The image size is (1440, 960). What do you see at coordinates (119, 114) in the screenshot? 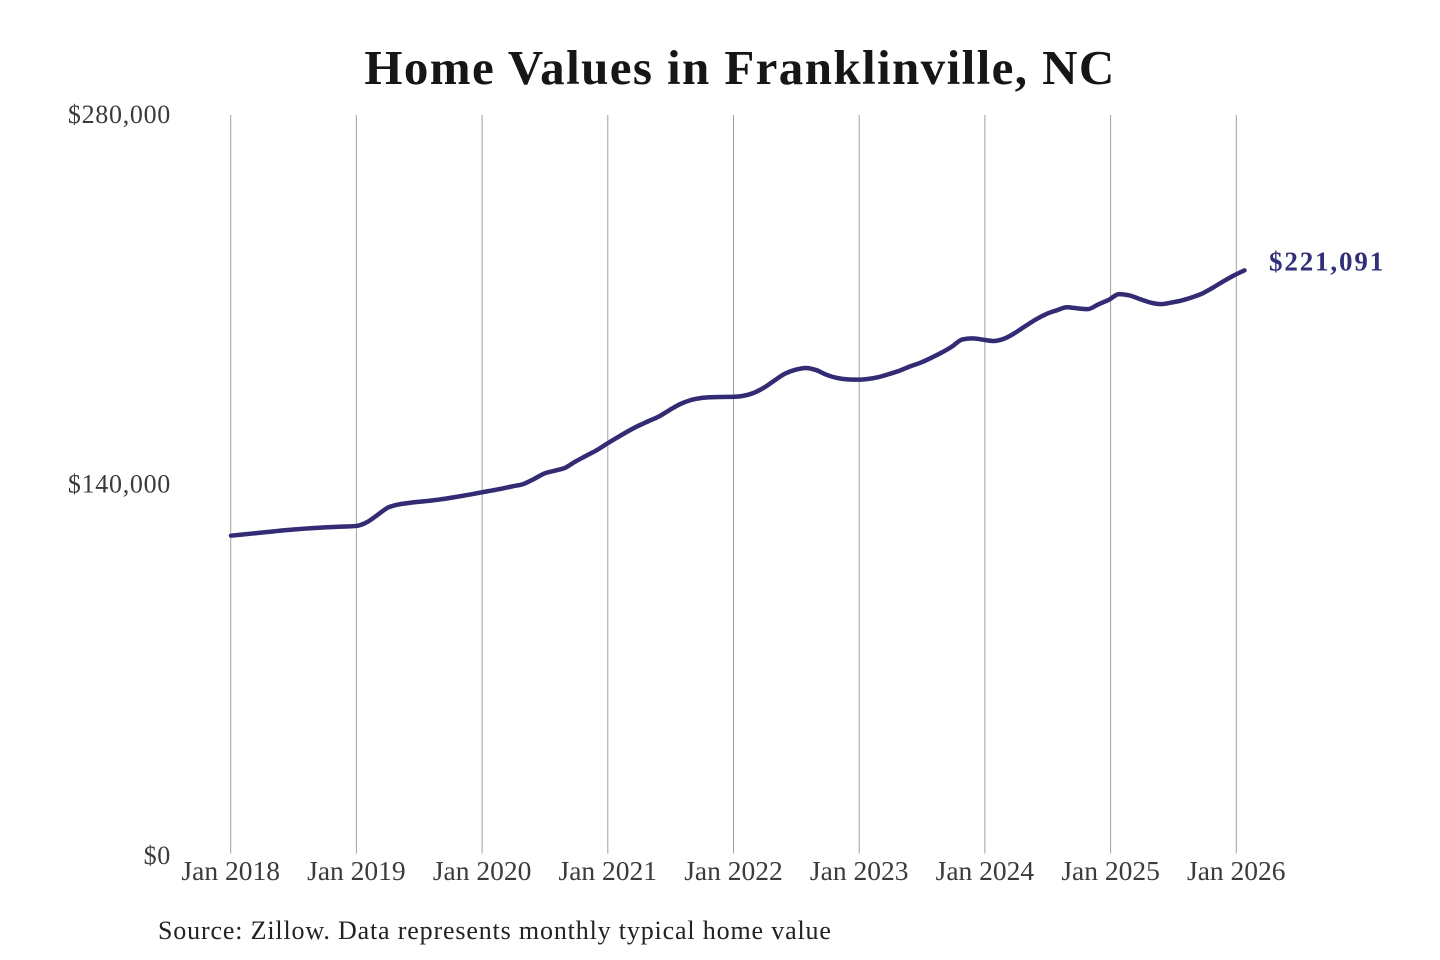
I see `svg-text: $280,000` at bounding box center [119, 114].